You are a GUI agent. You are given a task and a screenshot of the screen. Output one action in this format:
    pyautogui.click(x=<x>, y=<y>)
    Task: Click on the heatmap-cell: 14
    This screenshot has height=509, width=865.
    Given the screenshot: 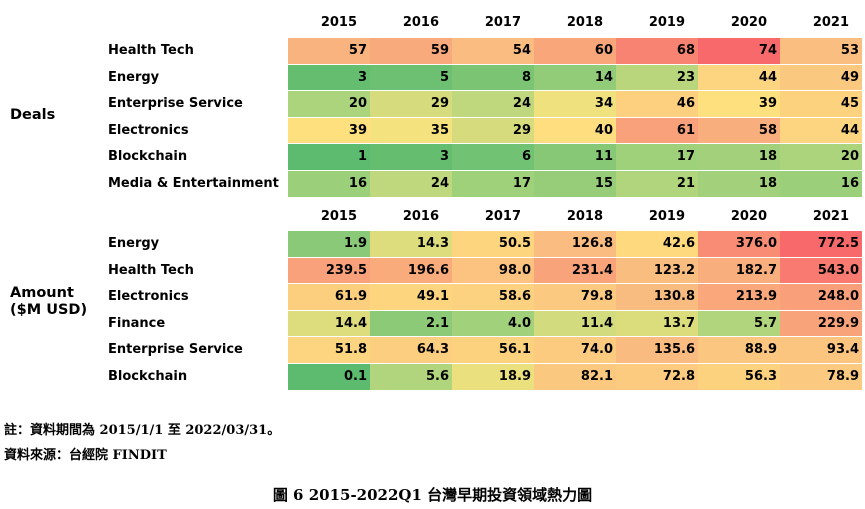 What is the action you would take?
    pyautogui.click(x=575, y=77)
    